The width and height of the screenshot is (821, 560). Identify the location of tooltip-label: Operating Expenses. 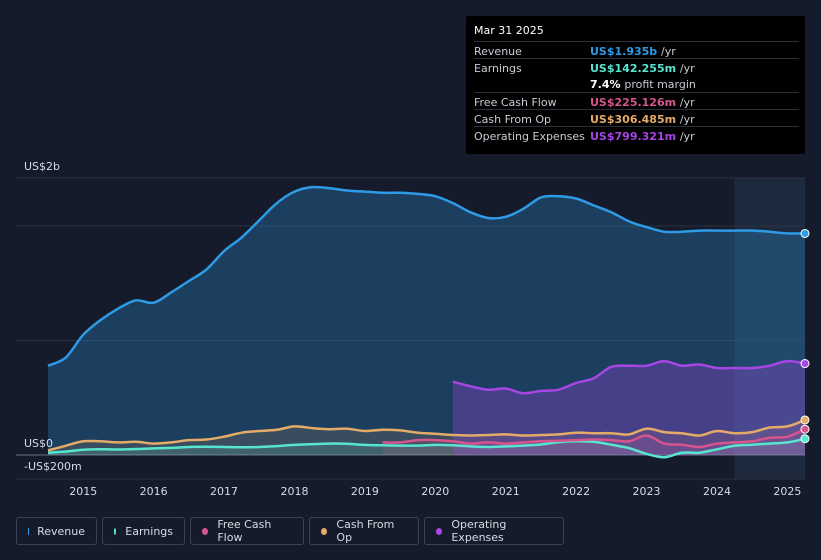
(529, 136).